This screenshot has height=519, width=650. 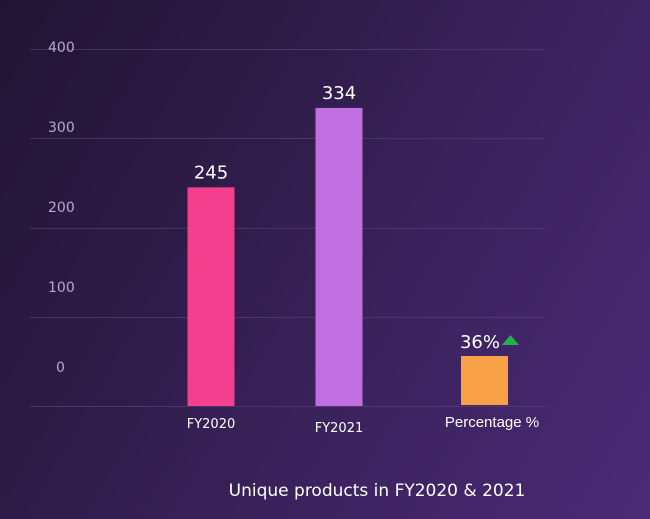 What do you see at coordinates (211, 296) in the screenshot?
I see `bar-fy2020` at bounding box center [211, 296].